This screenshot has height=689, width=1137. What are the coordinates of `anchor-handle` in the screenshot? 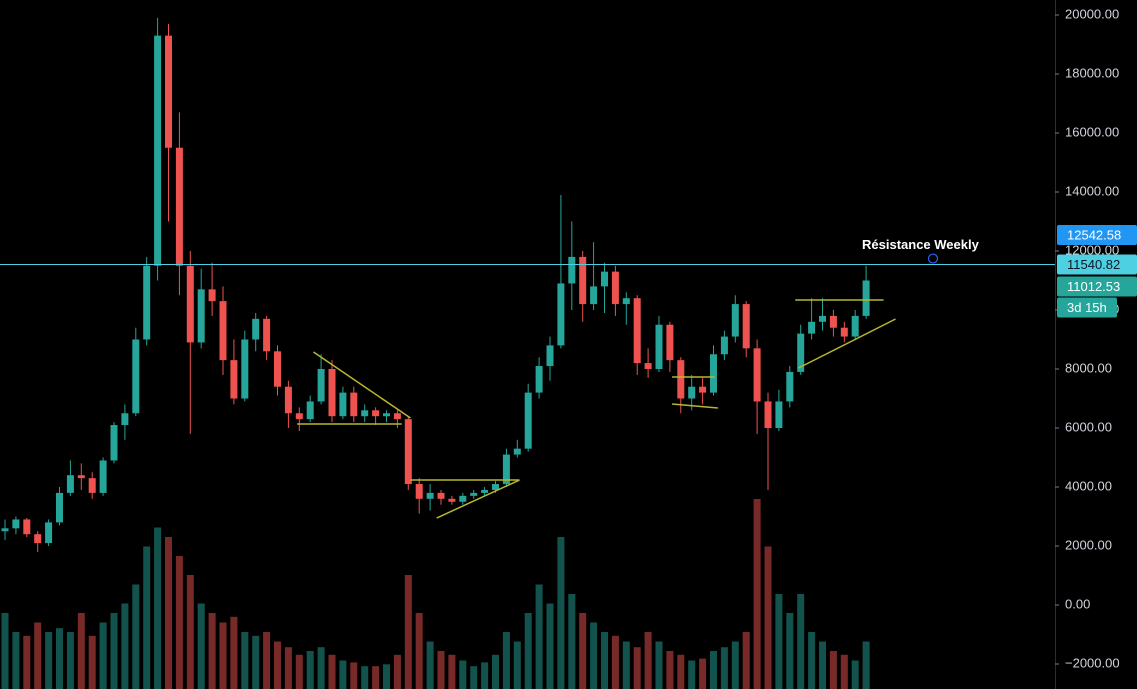 It's located at (933, 258).